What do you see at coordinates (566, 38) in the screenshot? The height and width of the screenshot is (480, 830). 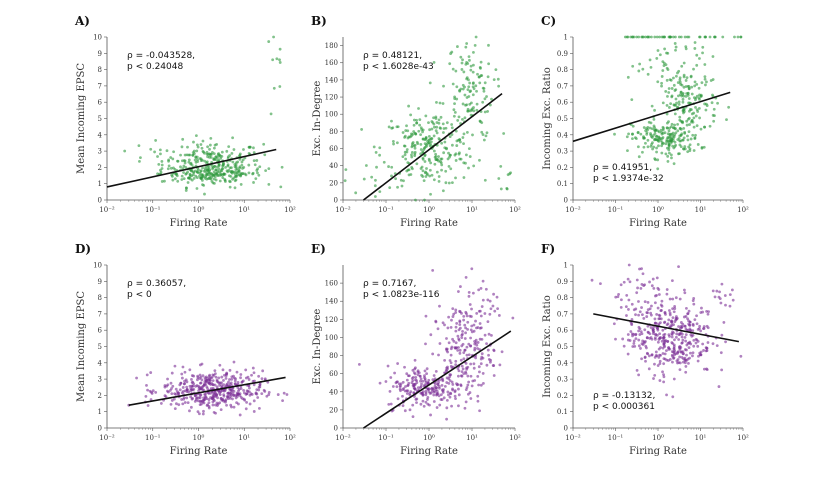 I see `y-tick-label: 1` at bounding box center [566, 38].